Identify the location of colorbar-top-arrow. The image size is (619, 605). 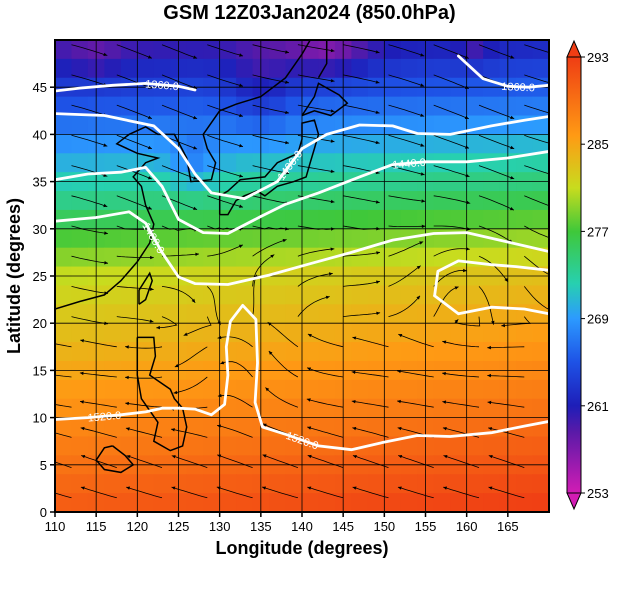
(574, 48).